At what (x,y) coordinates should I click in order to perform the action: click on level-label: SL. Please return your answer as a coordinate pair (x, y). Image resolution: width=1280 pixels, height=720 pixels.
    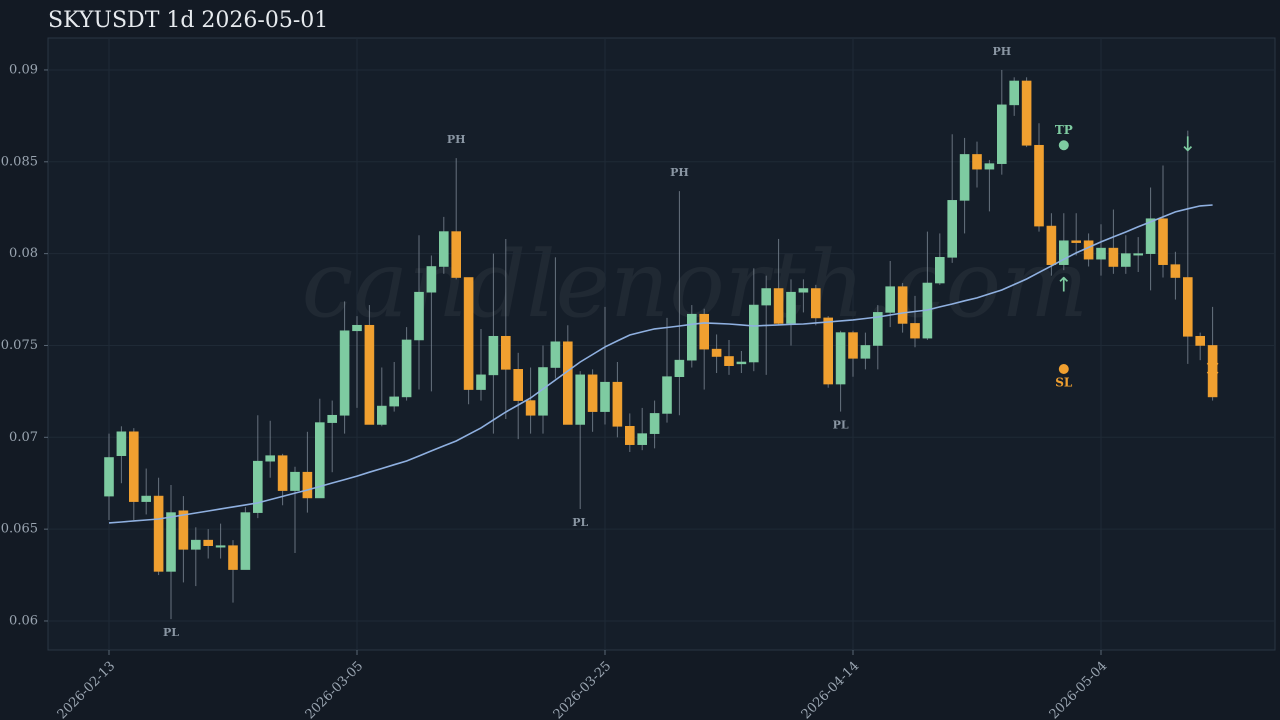
    Looking at the image, I should click on (1064, 382).